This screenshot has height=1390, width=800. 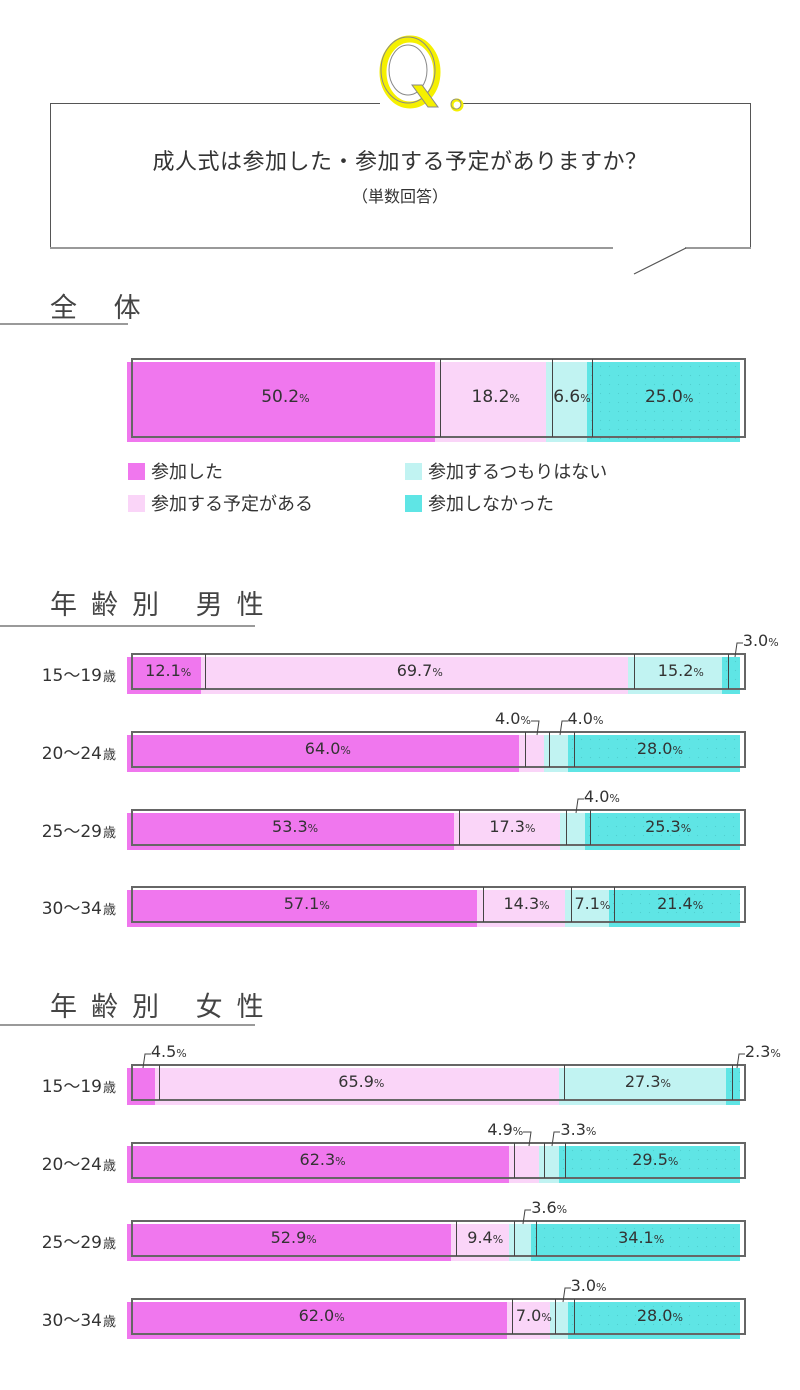 What do you see at coordinates (647, 1081) in the screenshot?
I see `segment-value-label: 27.3%` at bounding box center [647, 1081].